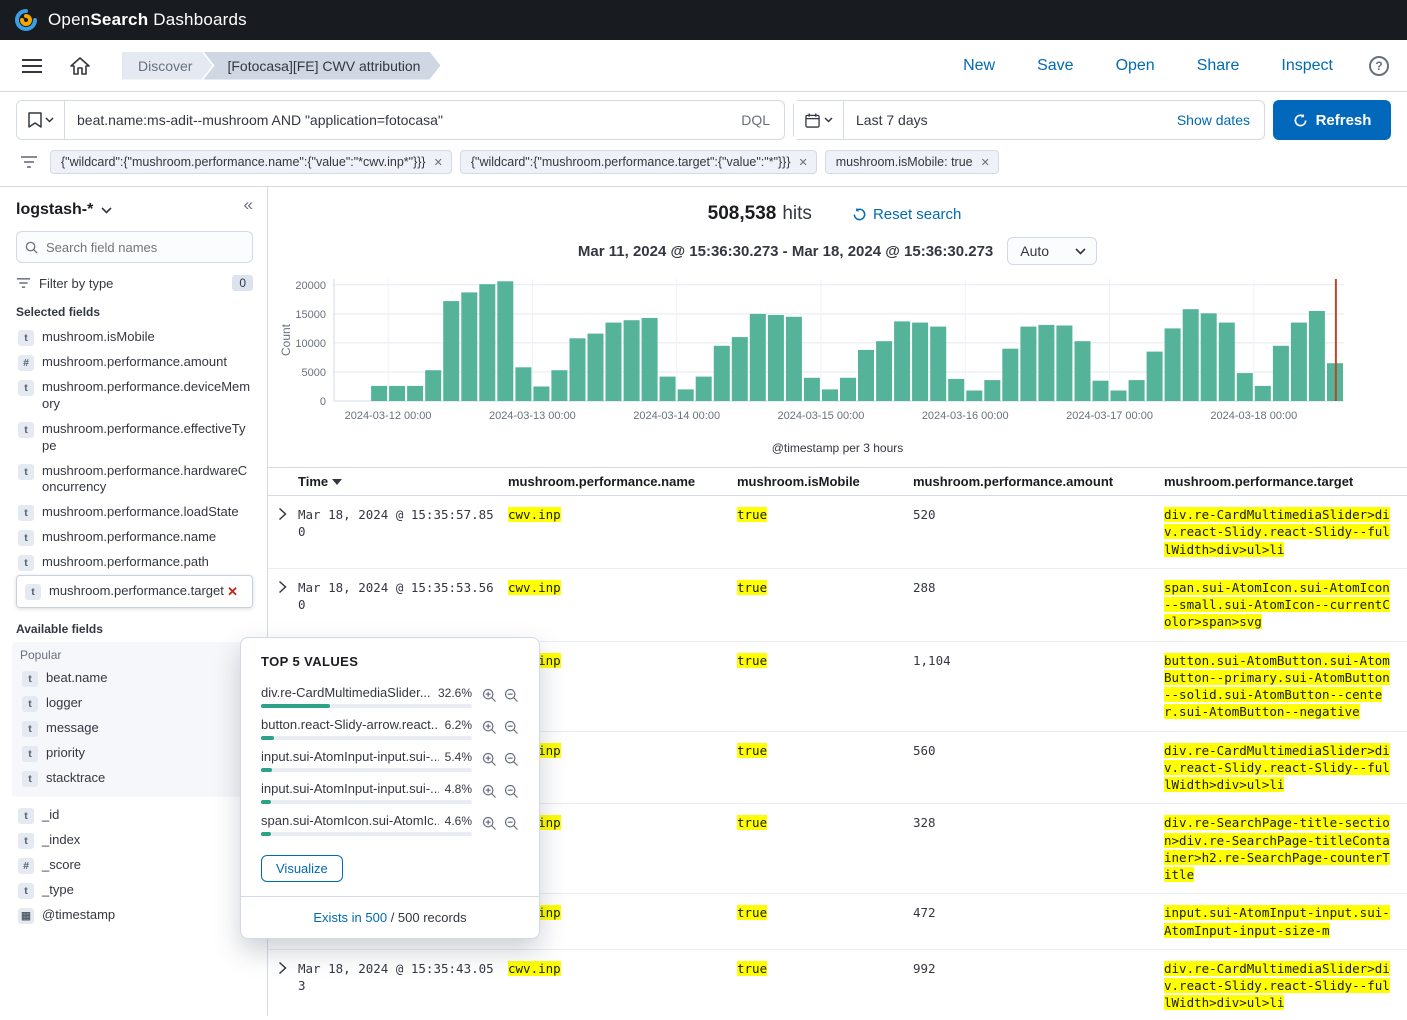  I want to click on reset-search-button: Reset search, so click(906, 214).